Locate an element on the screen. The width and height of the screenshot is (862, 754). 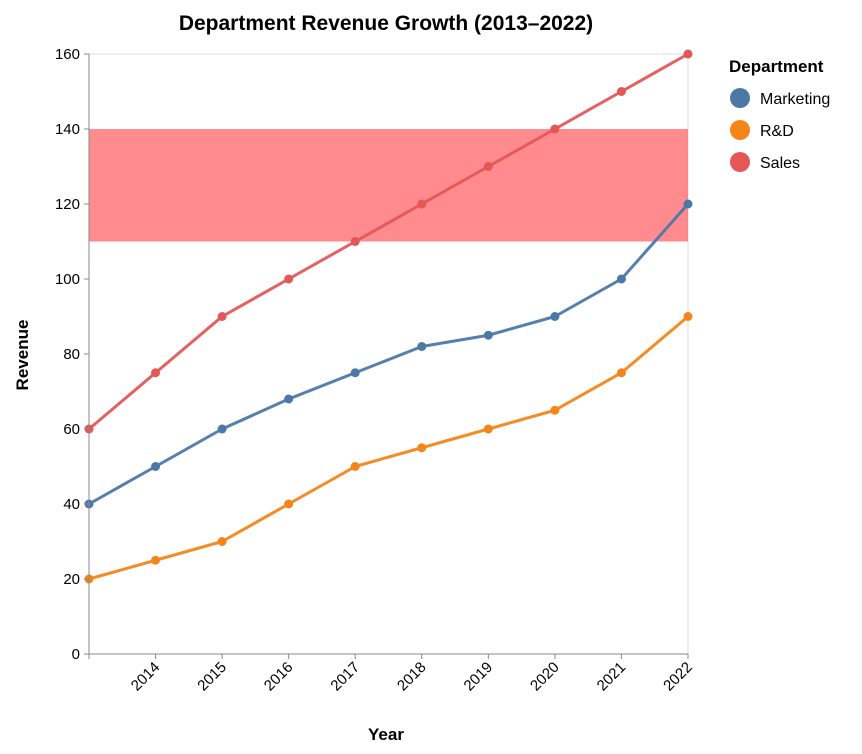
x-tick-label: 2020 is located at coordinates (545, 677).